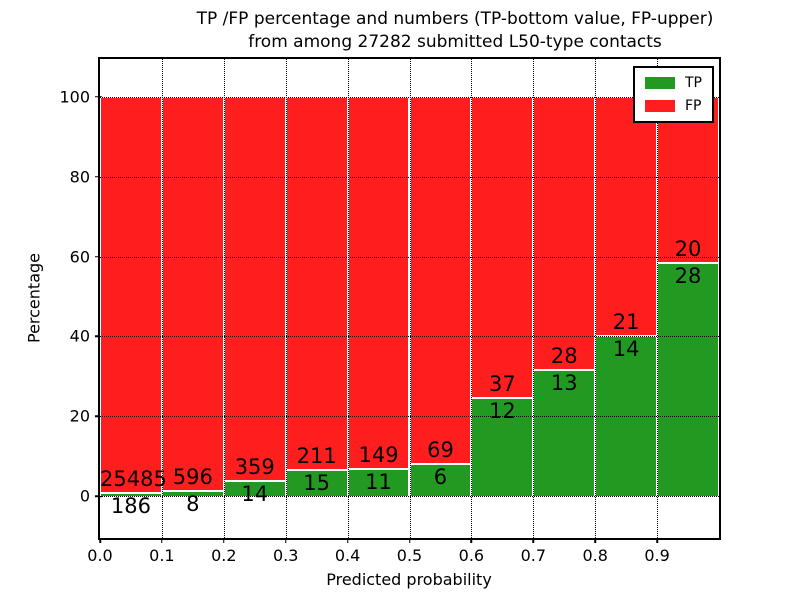 Image resolution: width=800 pixels, height=600 pixels. Describe the element at coordinates (533, 555) in the screenshot. I see `x-tick-label: 0.7` at that location.